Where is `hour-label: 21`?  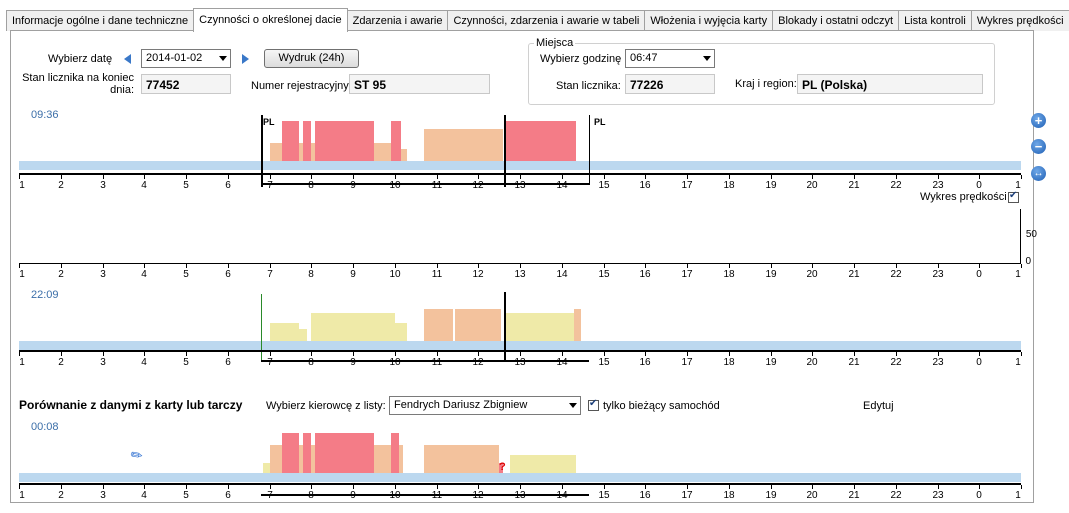
hour-label: 21 is located at coordinates (854, 495).